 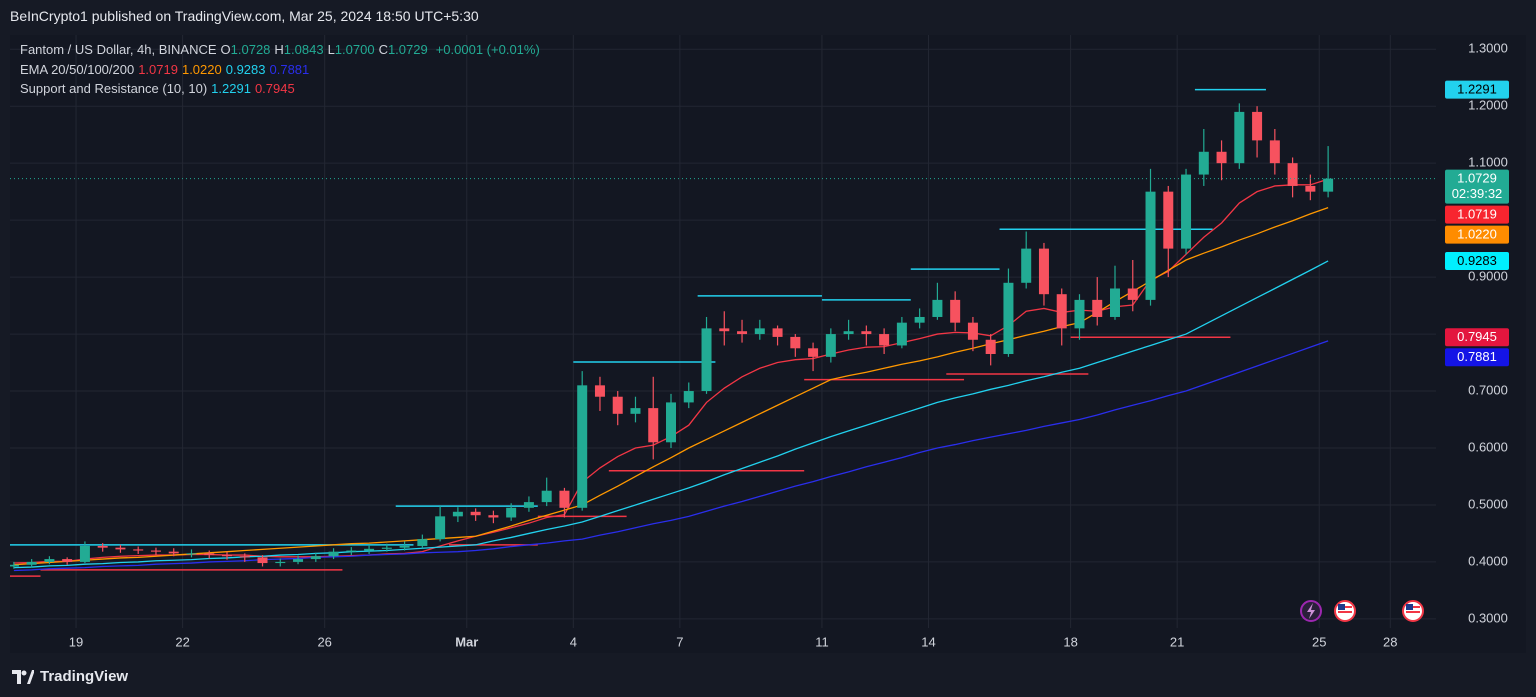 What do you see at coordinates (23, 676) in the screenshot?
I see `logo` at bounding box center [23, 676].